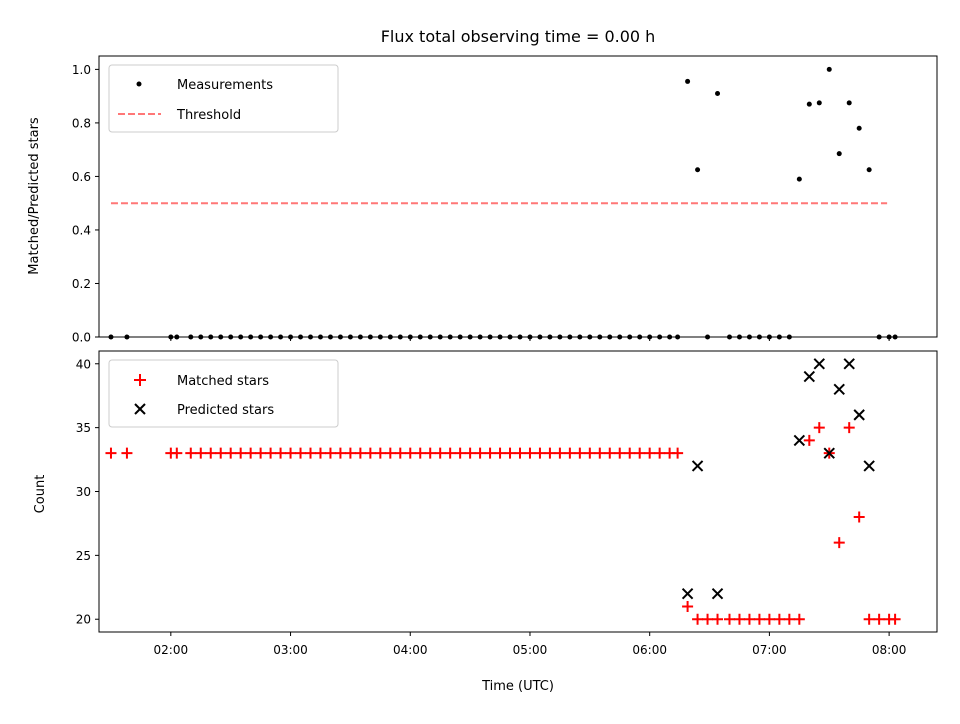  Describe the element at coordinates (171, 650) in the screenshot. I see `bottom-x-tick-label: 02:00` at that location.